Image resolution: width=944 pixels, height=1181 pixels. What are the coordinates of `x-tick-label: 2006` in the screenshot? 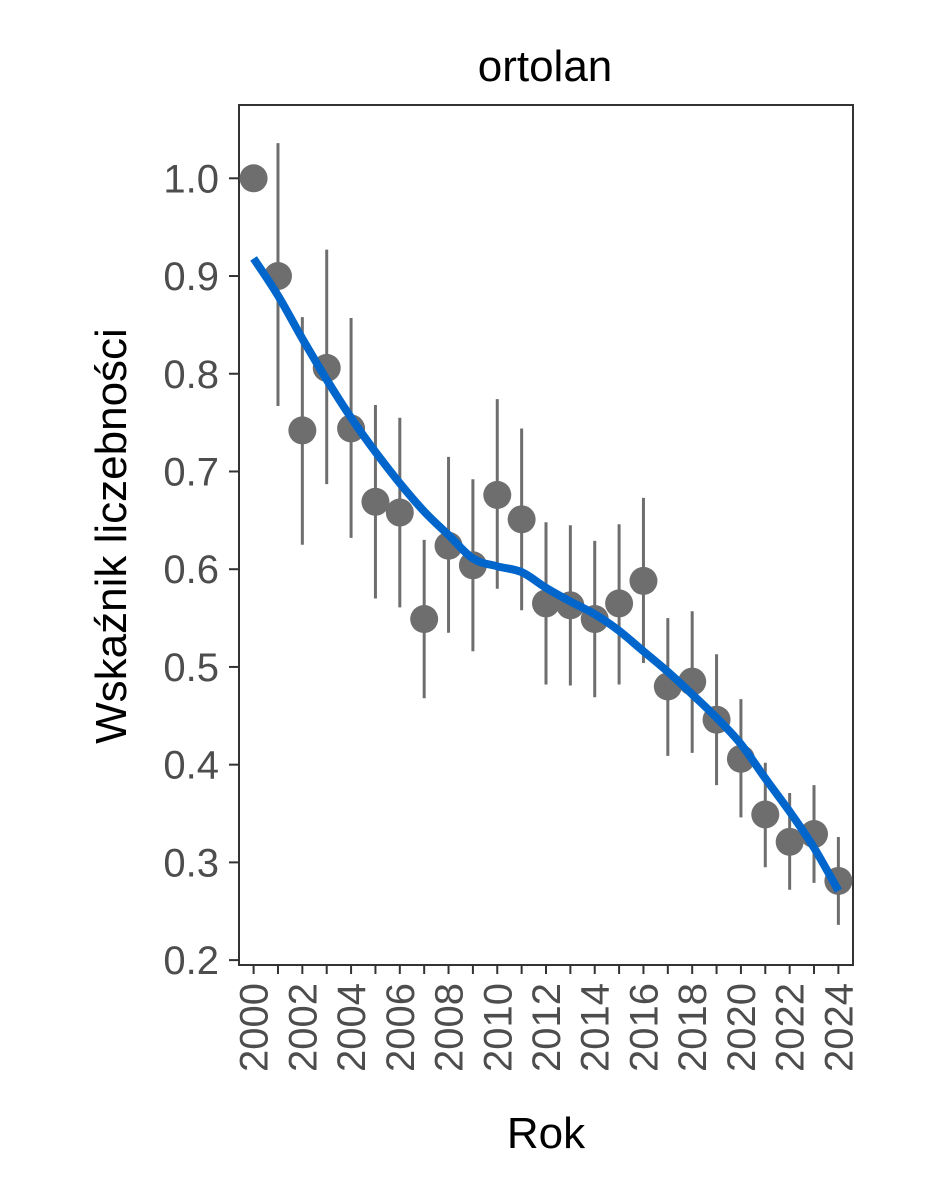 It's located at (401, 1027).